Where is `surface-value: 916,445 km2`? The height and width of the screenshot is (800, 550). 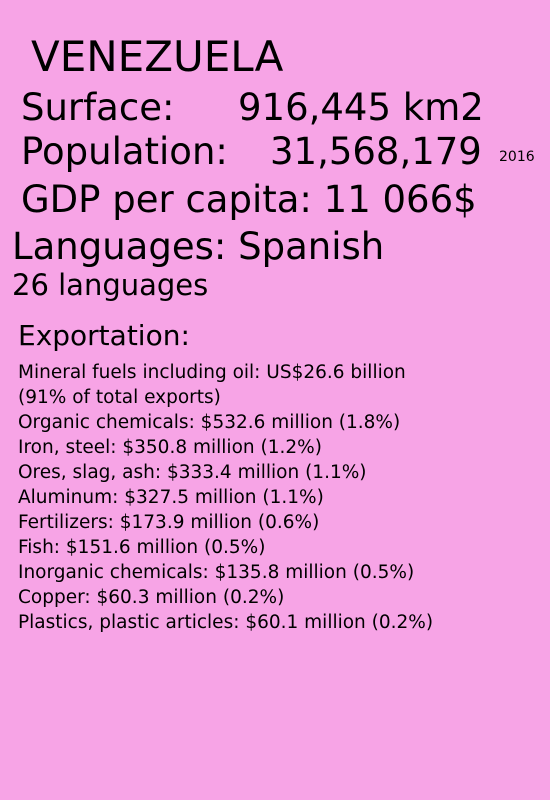 surface-value: 916,445 km2 is located at coordinates (361, 107).